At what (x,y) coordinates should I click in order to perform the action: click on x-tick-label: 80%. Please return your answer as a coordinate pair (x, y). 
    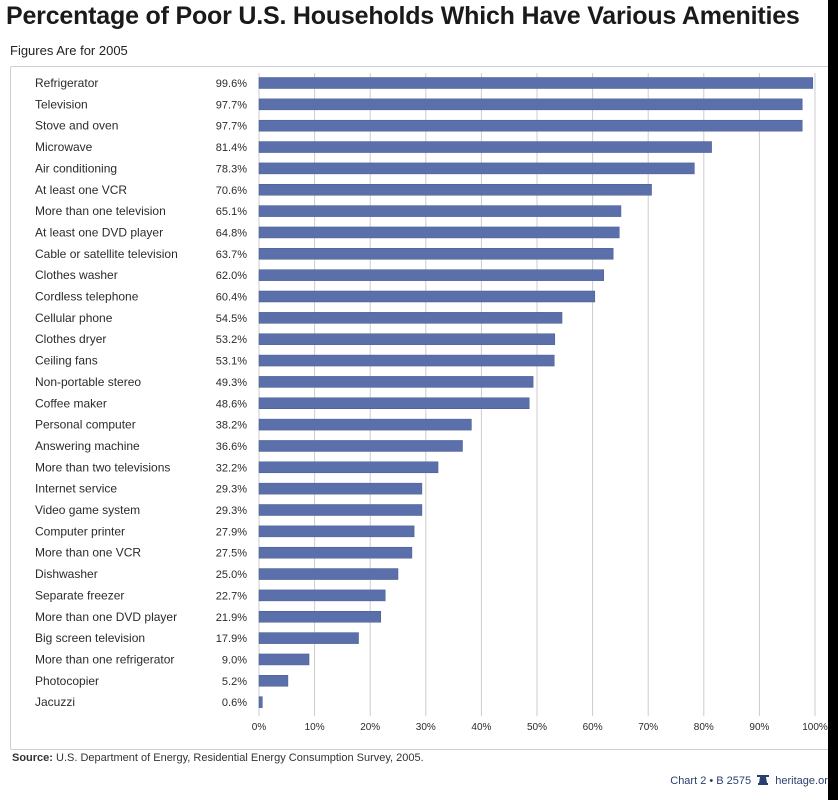
    Looking at the image, I should click on (704, 727).